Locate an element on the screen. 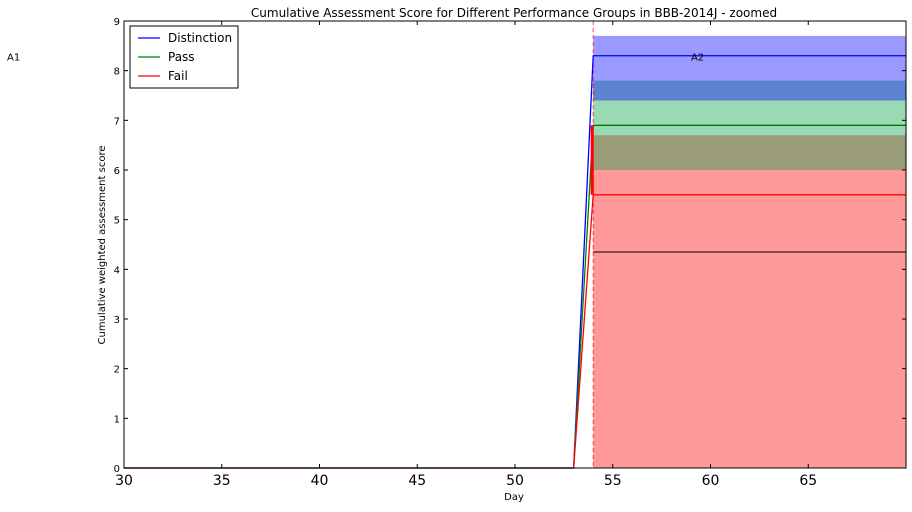 The image size is (912, 512). legend-label-distinction: Distinction is located at coordinates (200, 38).